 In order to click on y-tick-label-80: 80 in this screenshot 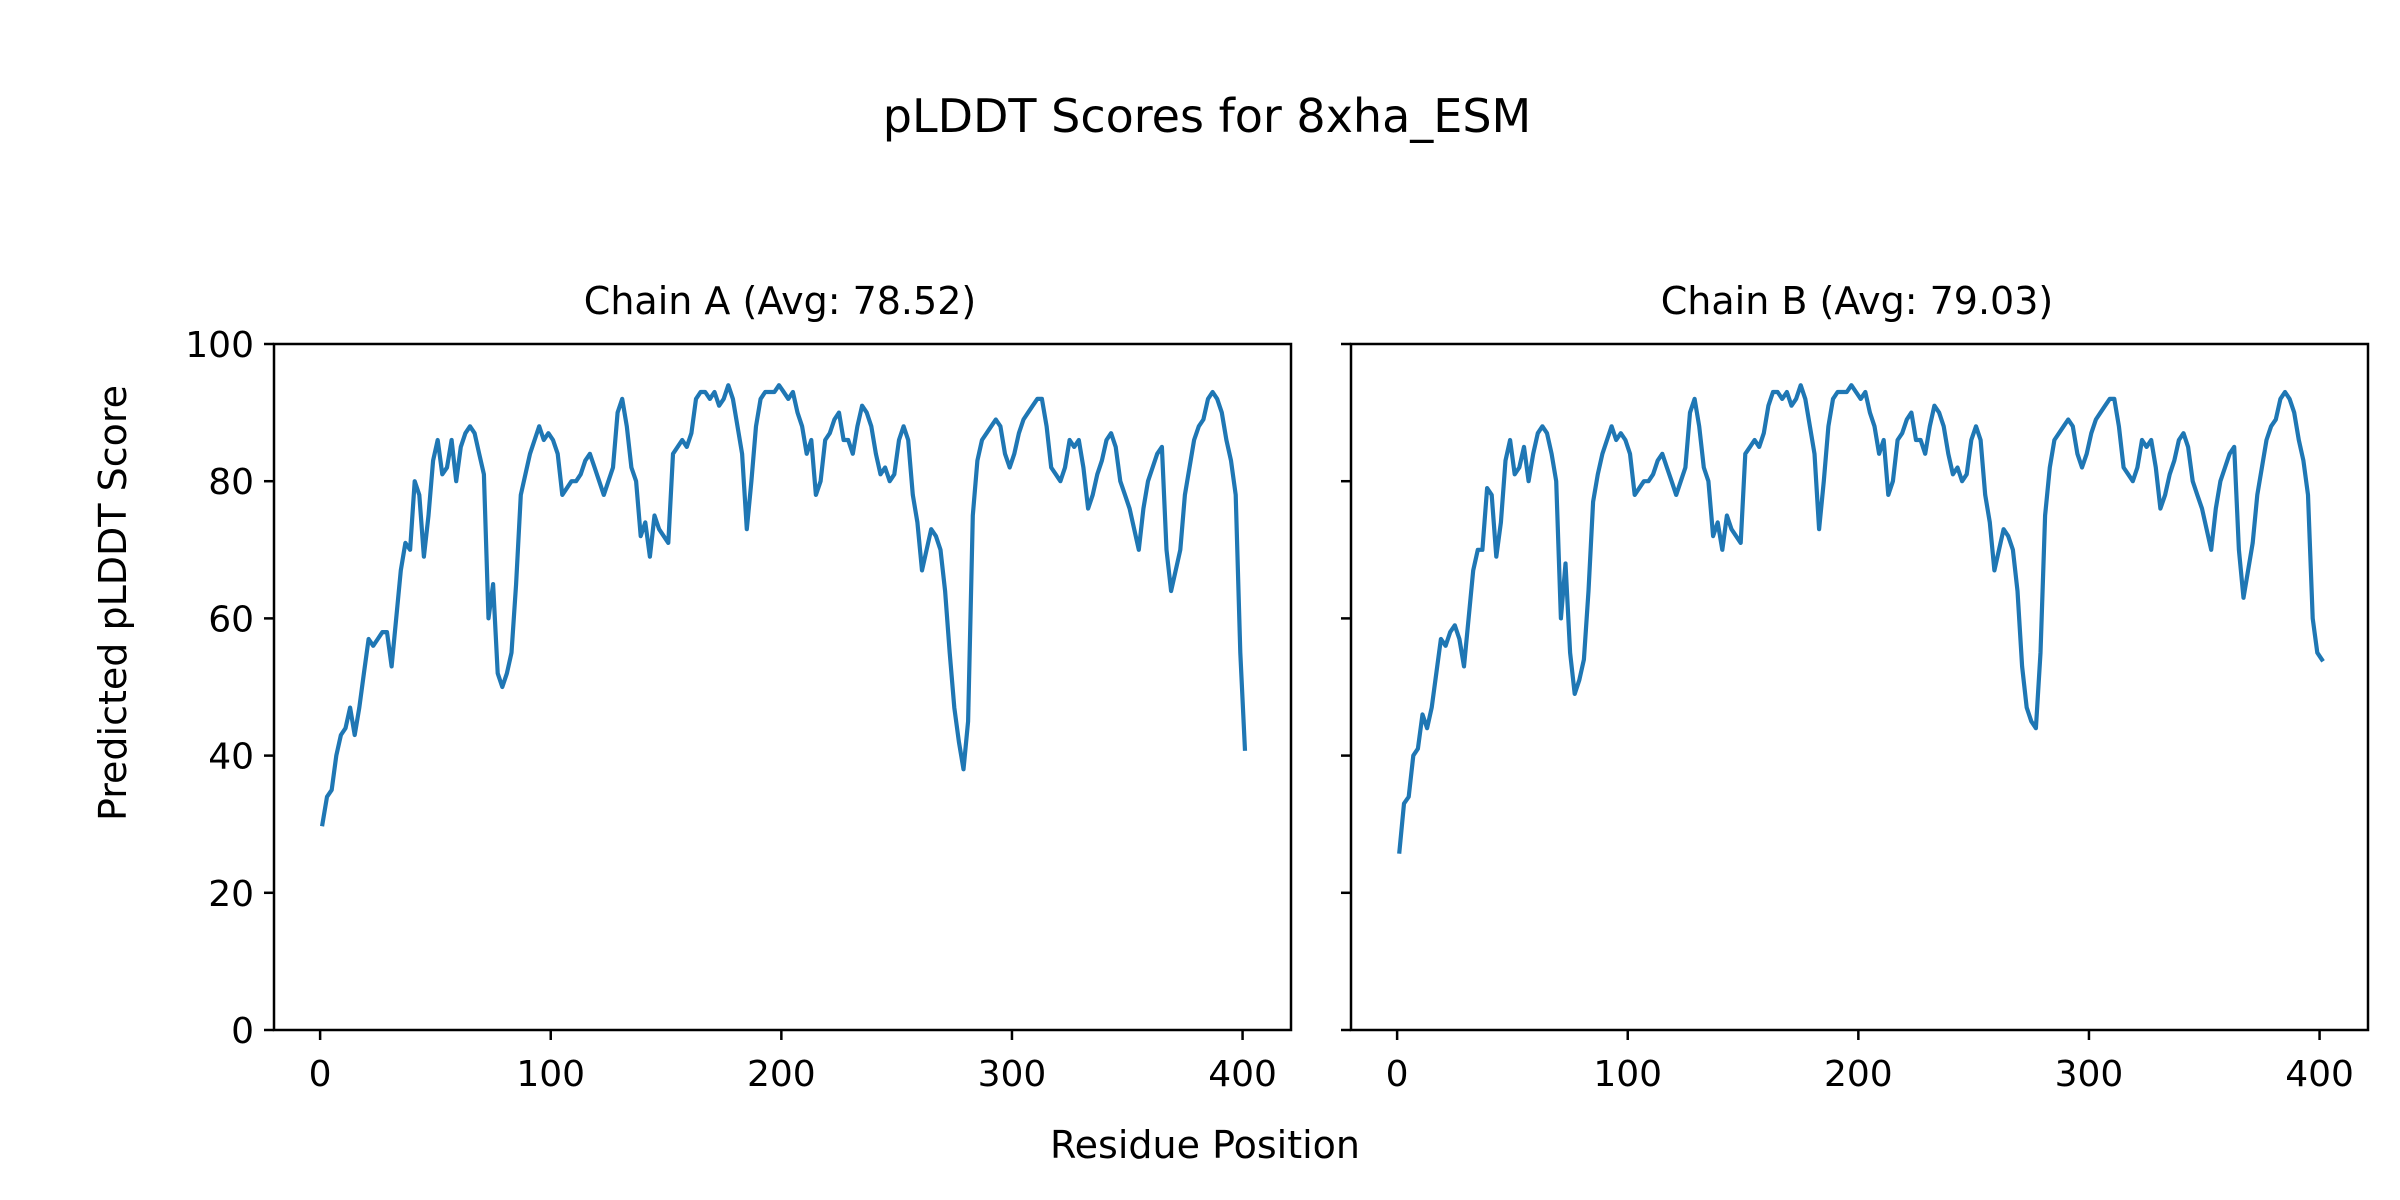, I will do `click(231, 482)`.